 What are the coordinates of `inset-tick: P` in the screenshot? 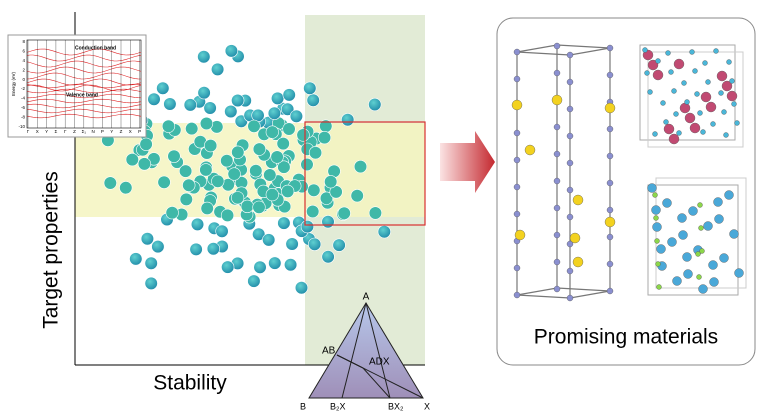 It's located at (102, 131).